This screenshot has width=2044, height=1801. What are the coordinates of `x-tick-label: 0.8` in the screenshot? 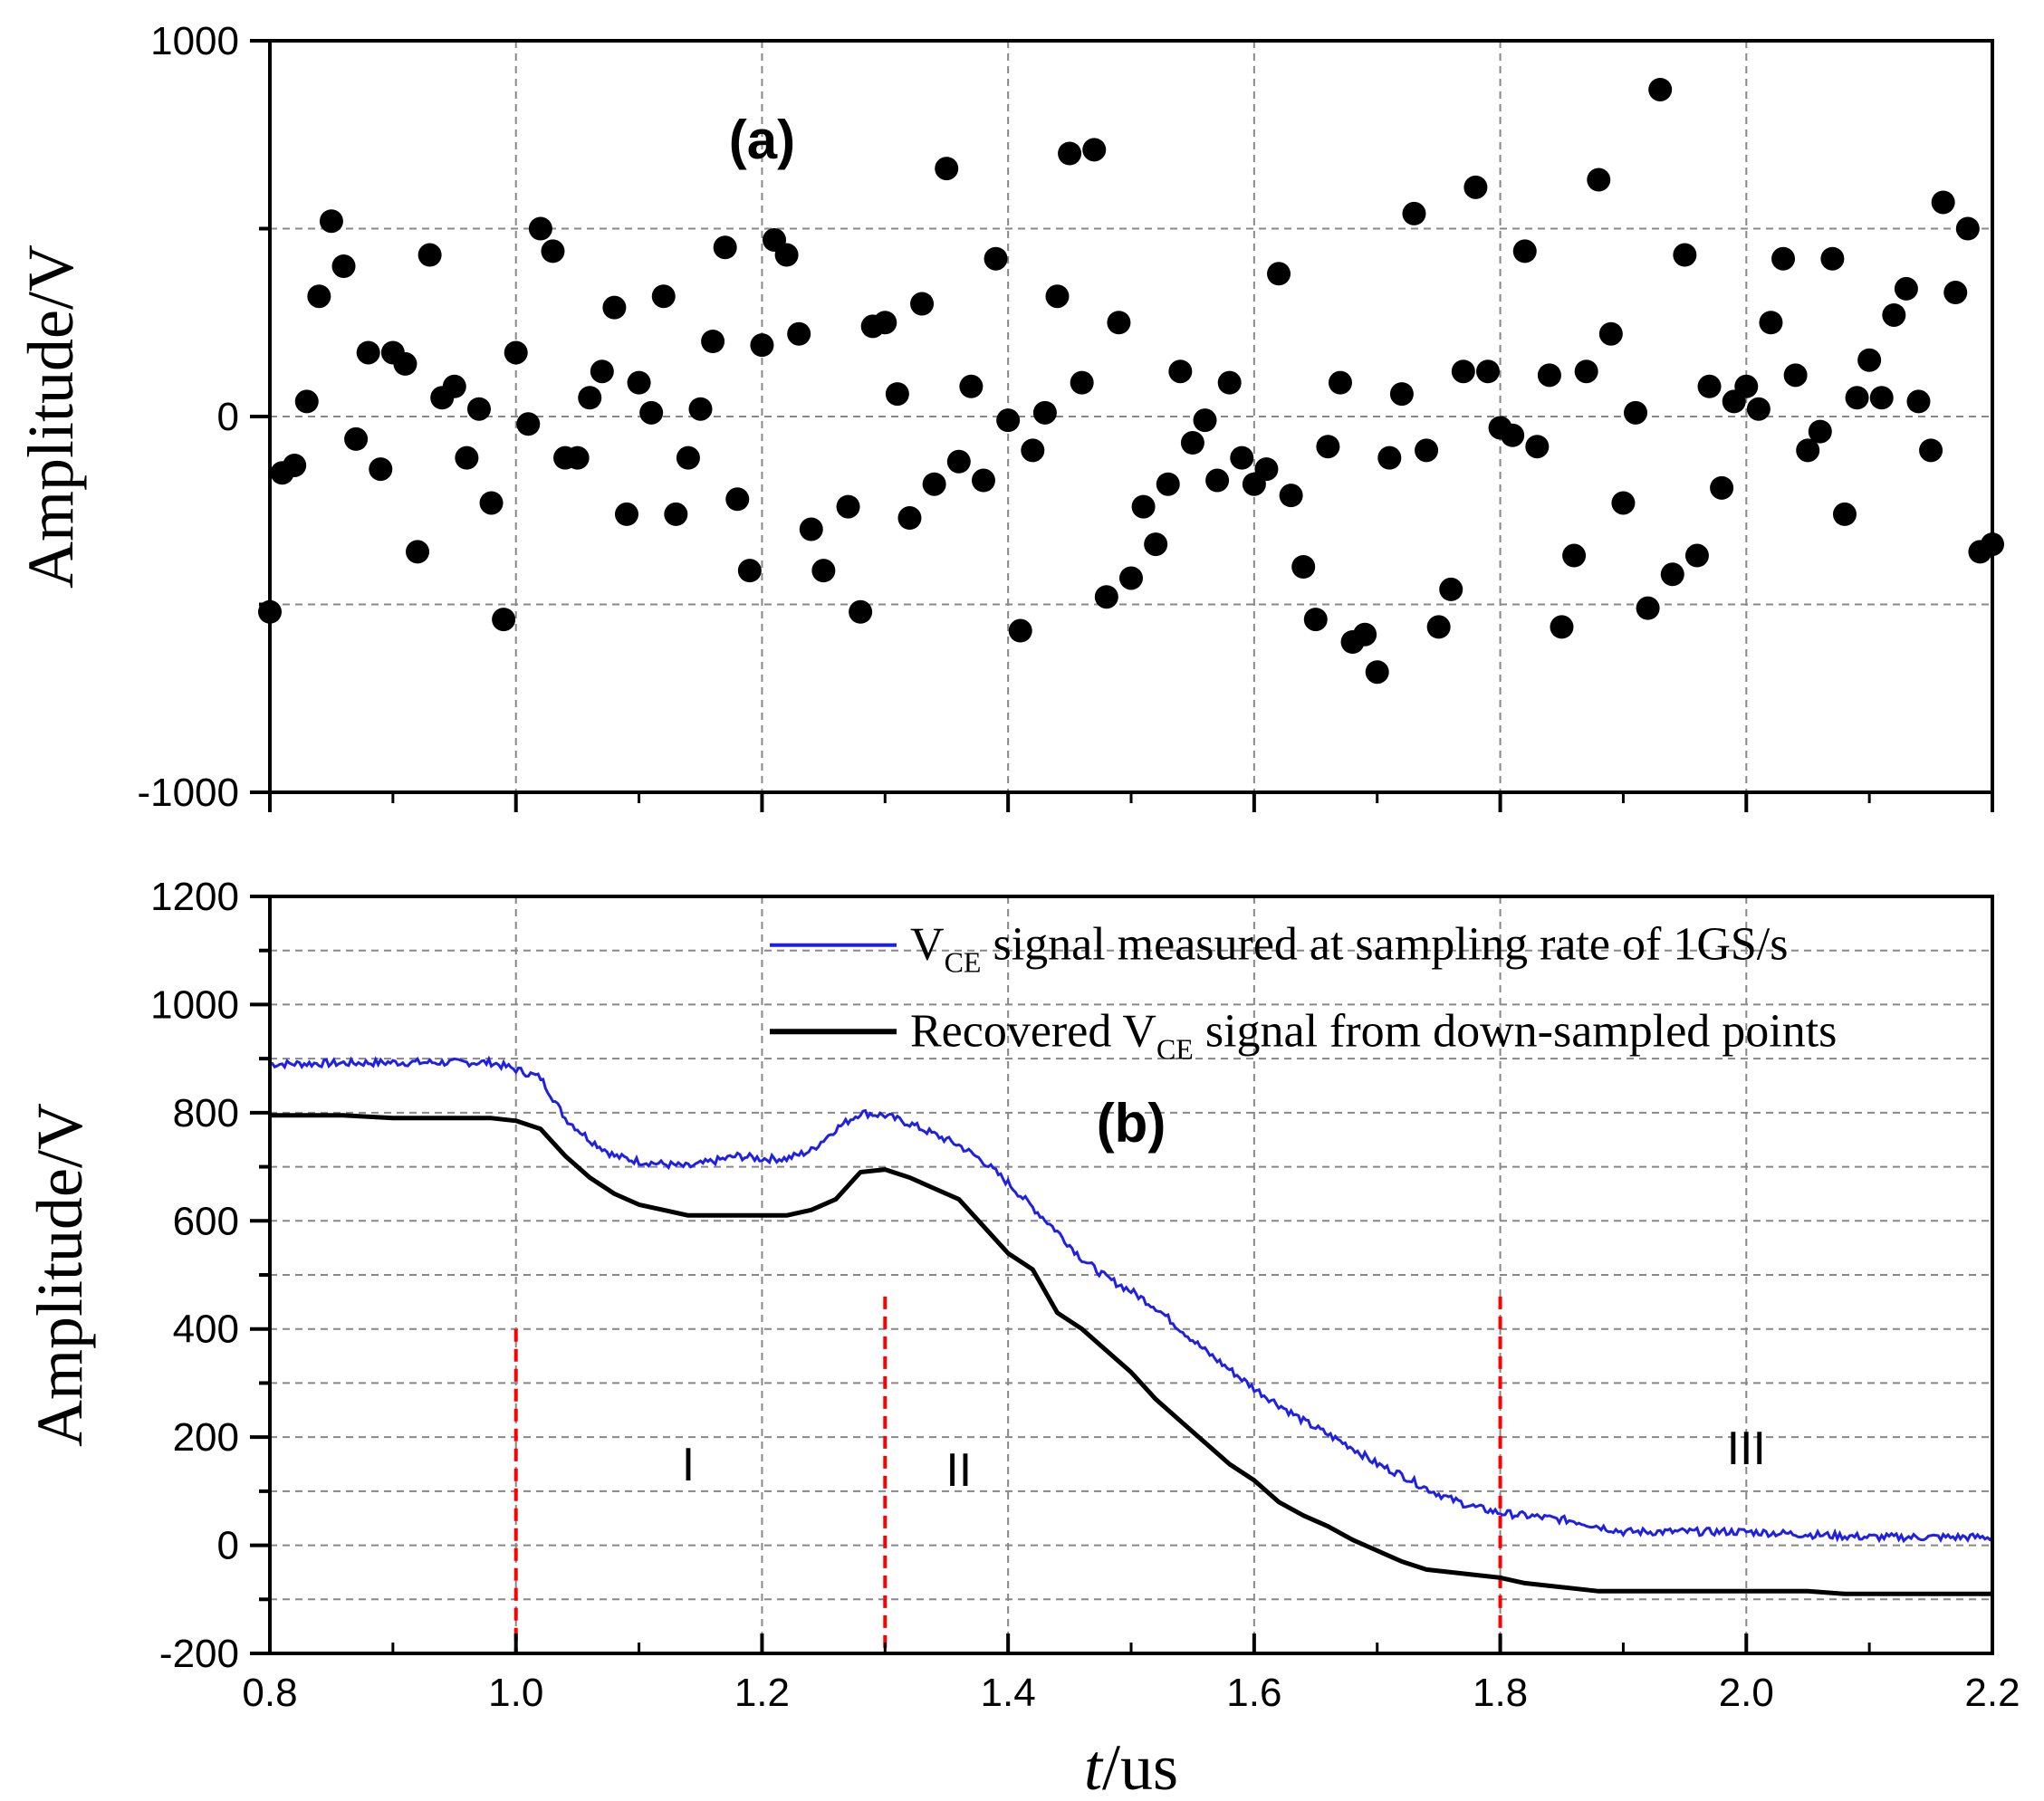 It's located at (269, 1693).